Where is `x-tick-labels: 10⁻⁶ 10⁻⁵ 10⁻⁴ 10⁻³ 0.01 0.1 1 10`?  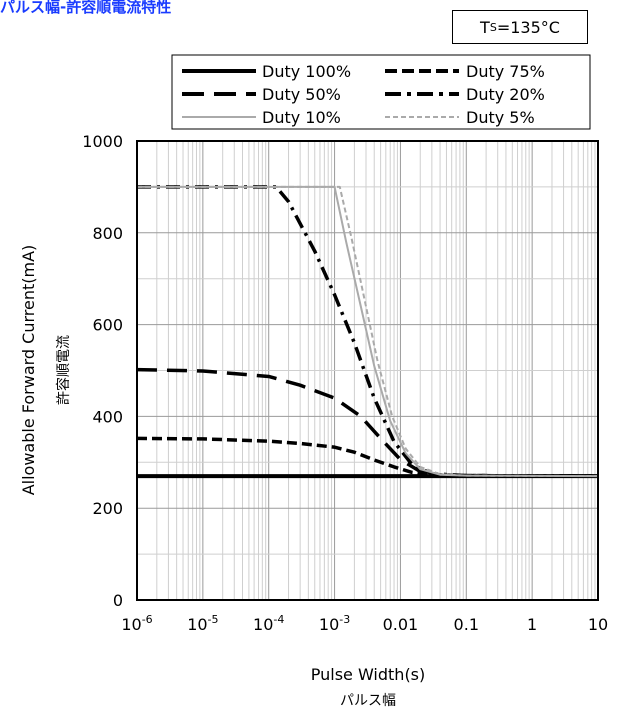 x-tick-labels: 10⁻⁶ 10⁻⁵ 10⁻⁴ 10⁻³ 0.01 0.1 1 10 is located at coordinates (364, 623).